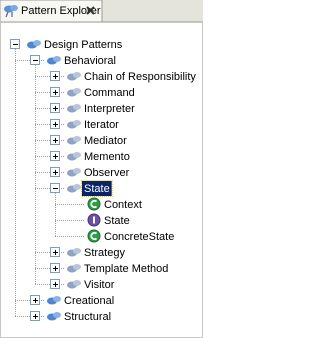 This screenshot has width=320, height=338. What do you see at coordinates (90, 10) in the screenshot?
I see `close-button` at bounding box center [90, 10].